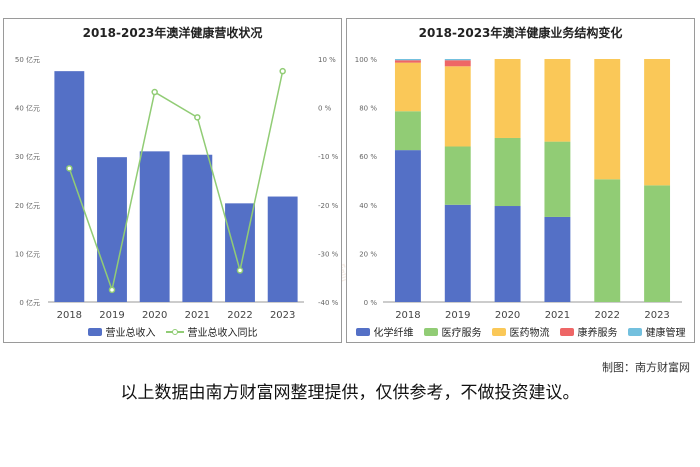  What do you see at coordinates (27, 156) in the screenshot?
I see `y-tick-label-left: 30 亿元` at bounding box center [27, 156].